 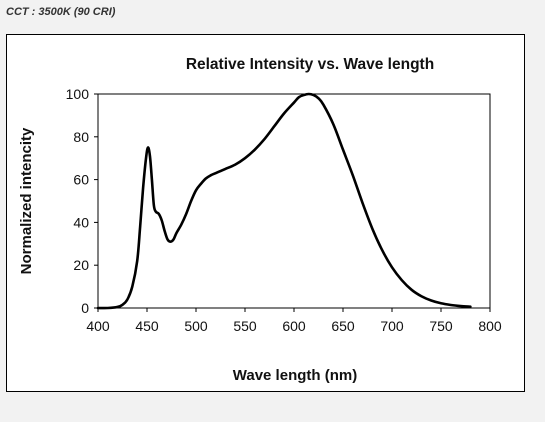 What do you see at coordinates (61, 12) in the screenshot?
I see `chart-caption: CCT : 3500K (90 CRI)` at bounding box center [61, 12].